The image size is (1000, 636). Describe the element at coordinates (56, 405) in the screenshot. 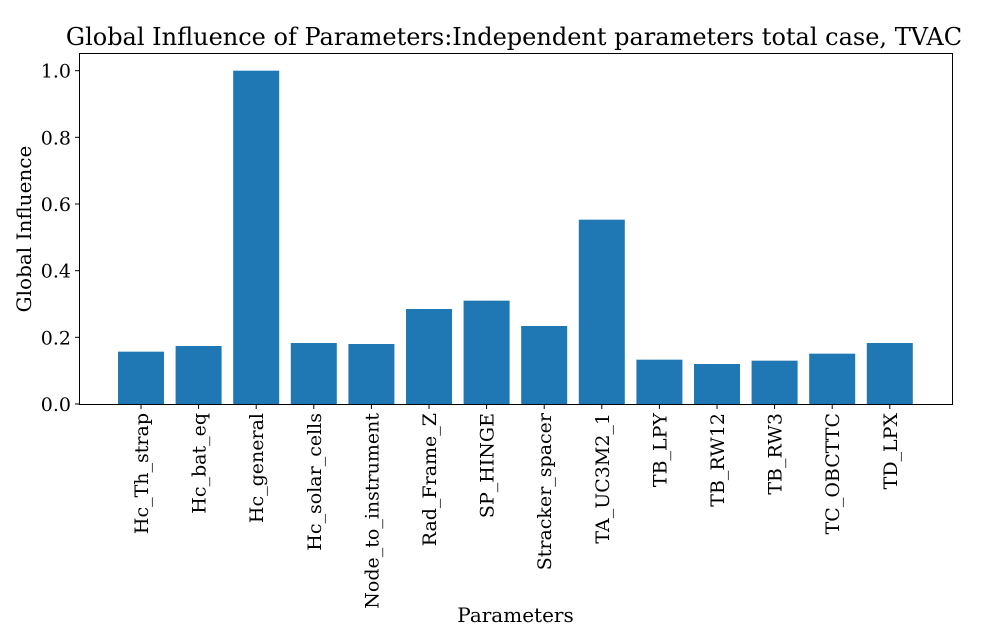

I see `y-tick-label: 0.0` at that location.